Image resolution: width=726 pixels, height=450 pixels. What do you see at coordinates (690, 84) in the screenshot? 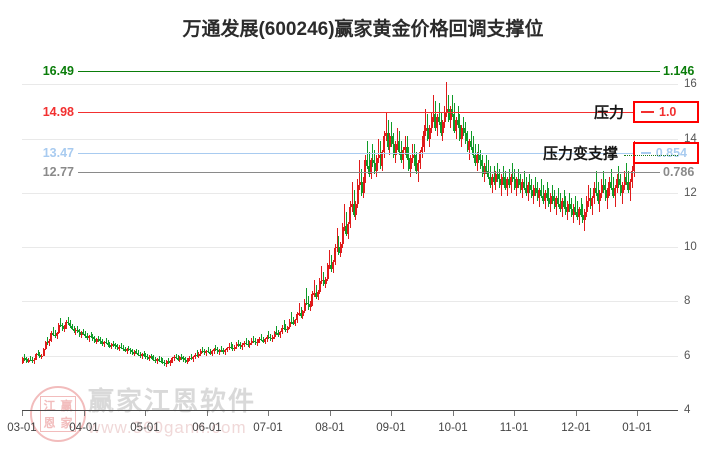
I see `y-axis-tick-label: 16` at bounding box center [690, 84].